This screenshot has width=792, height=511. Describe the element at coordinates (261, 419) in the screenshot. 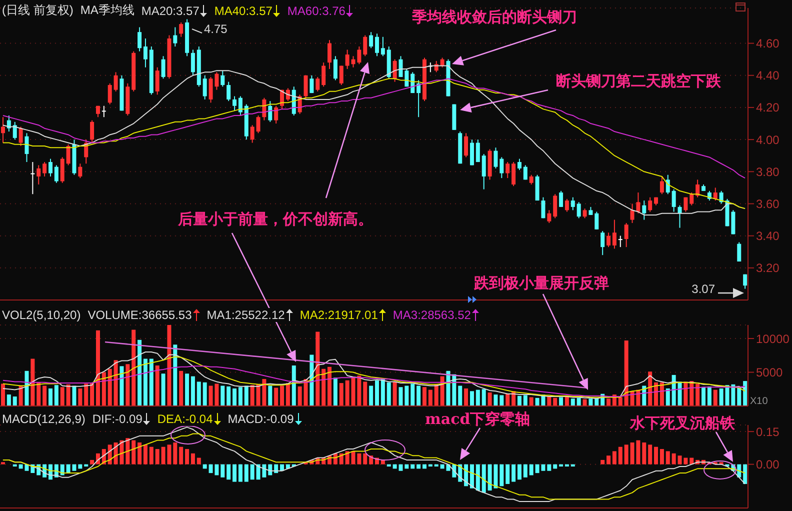

I see `legend-label: MACD:-0.09` at that location.